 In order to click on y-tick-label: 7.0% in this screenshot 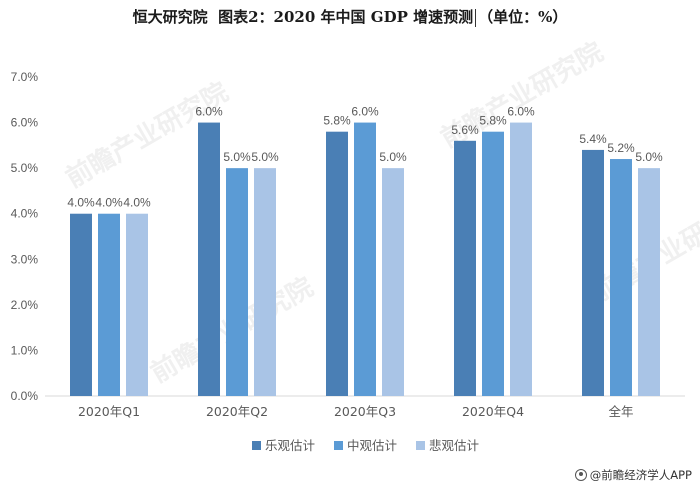, I will do `click(25, 77)`.